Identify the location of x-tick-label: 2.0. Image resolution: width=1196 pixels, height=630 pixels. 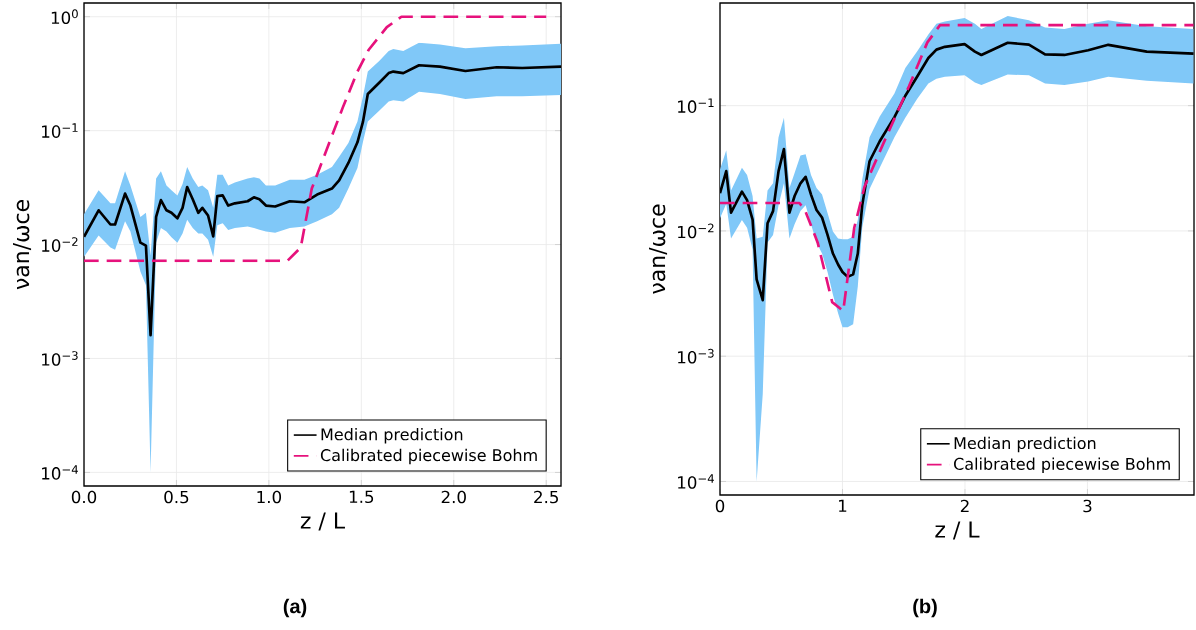
(453, 497).